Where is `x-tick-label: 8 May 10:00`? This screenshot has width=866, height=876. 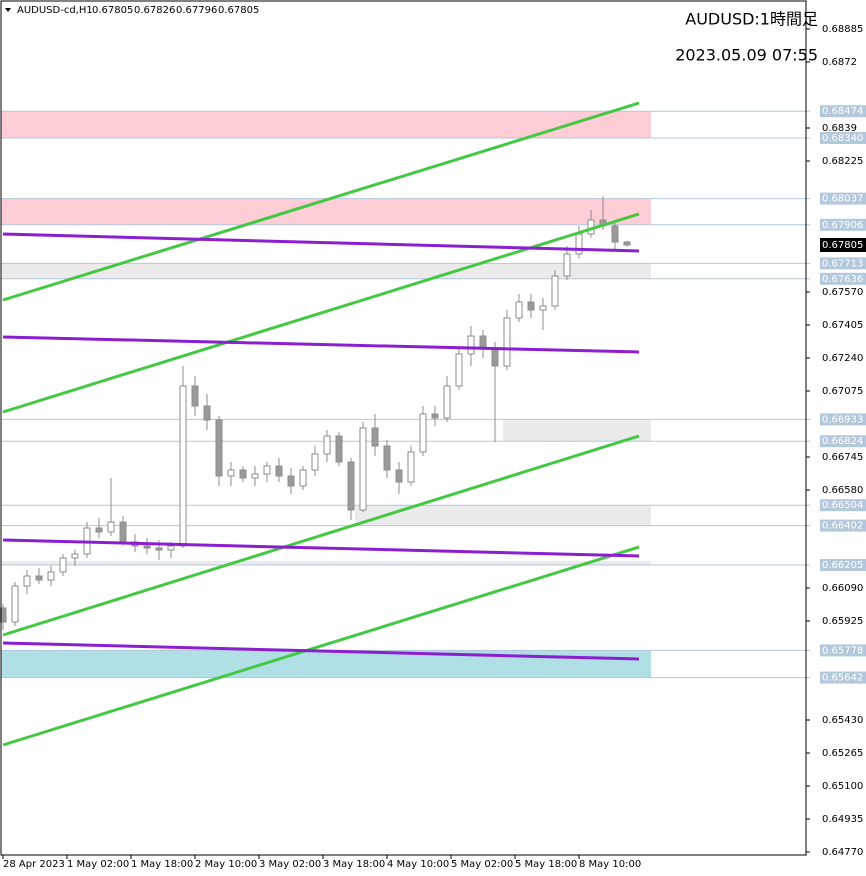
x-tick-label: 8 May 10:00 is located at coordinates (610, 864).